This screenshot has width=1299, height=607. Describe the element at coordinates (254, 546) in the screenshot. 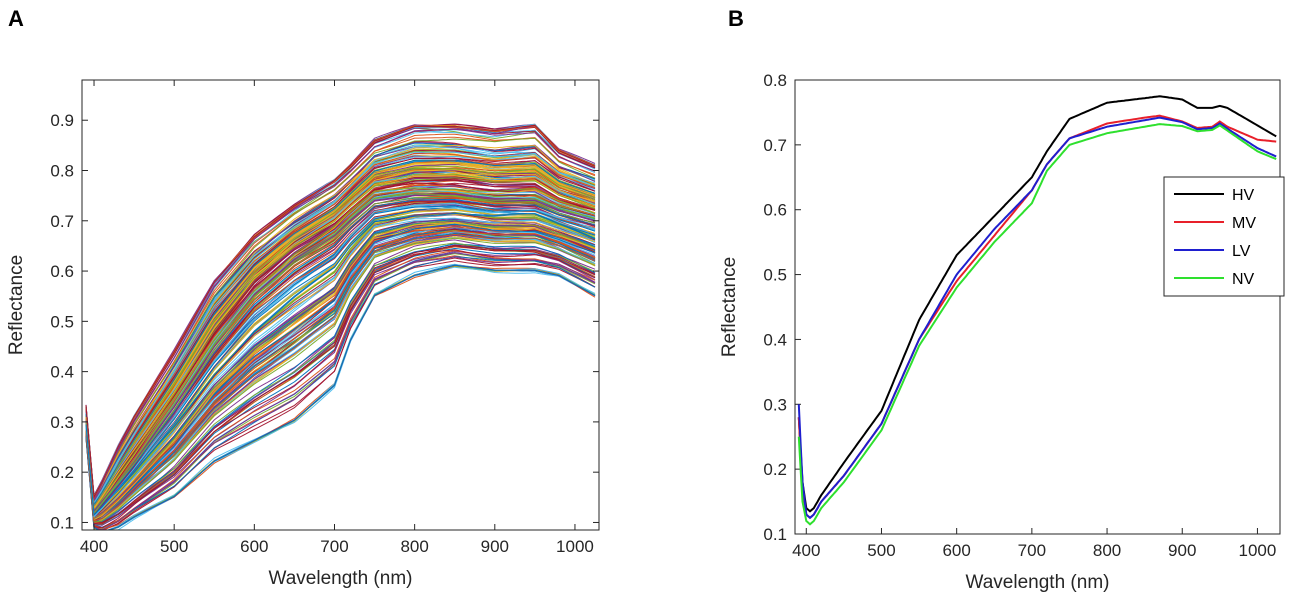

I see `panel-a-x-tick-label: 600` at that location.